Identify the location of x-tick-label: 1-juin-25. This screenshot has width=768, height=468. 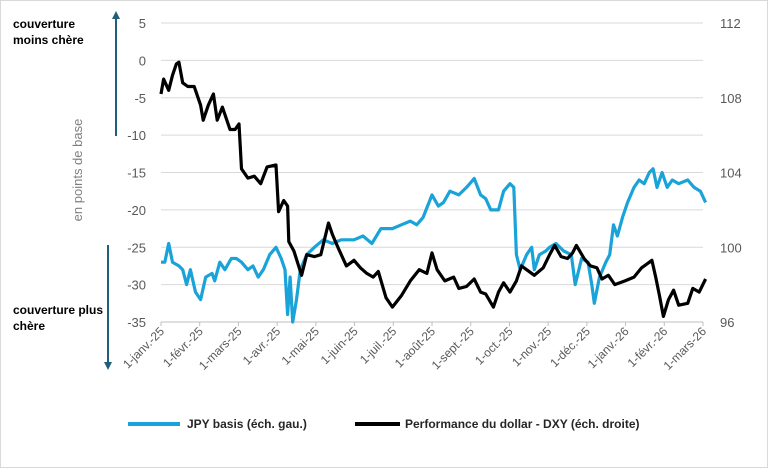
(339, 345).